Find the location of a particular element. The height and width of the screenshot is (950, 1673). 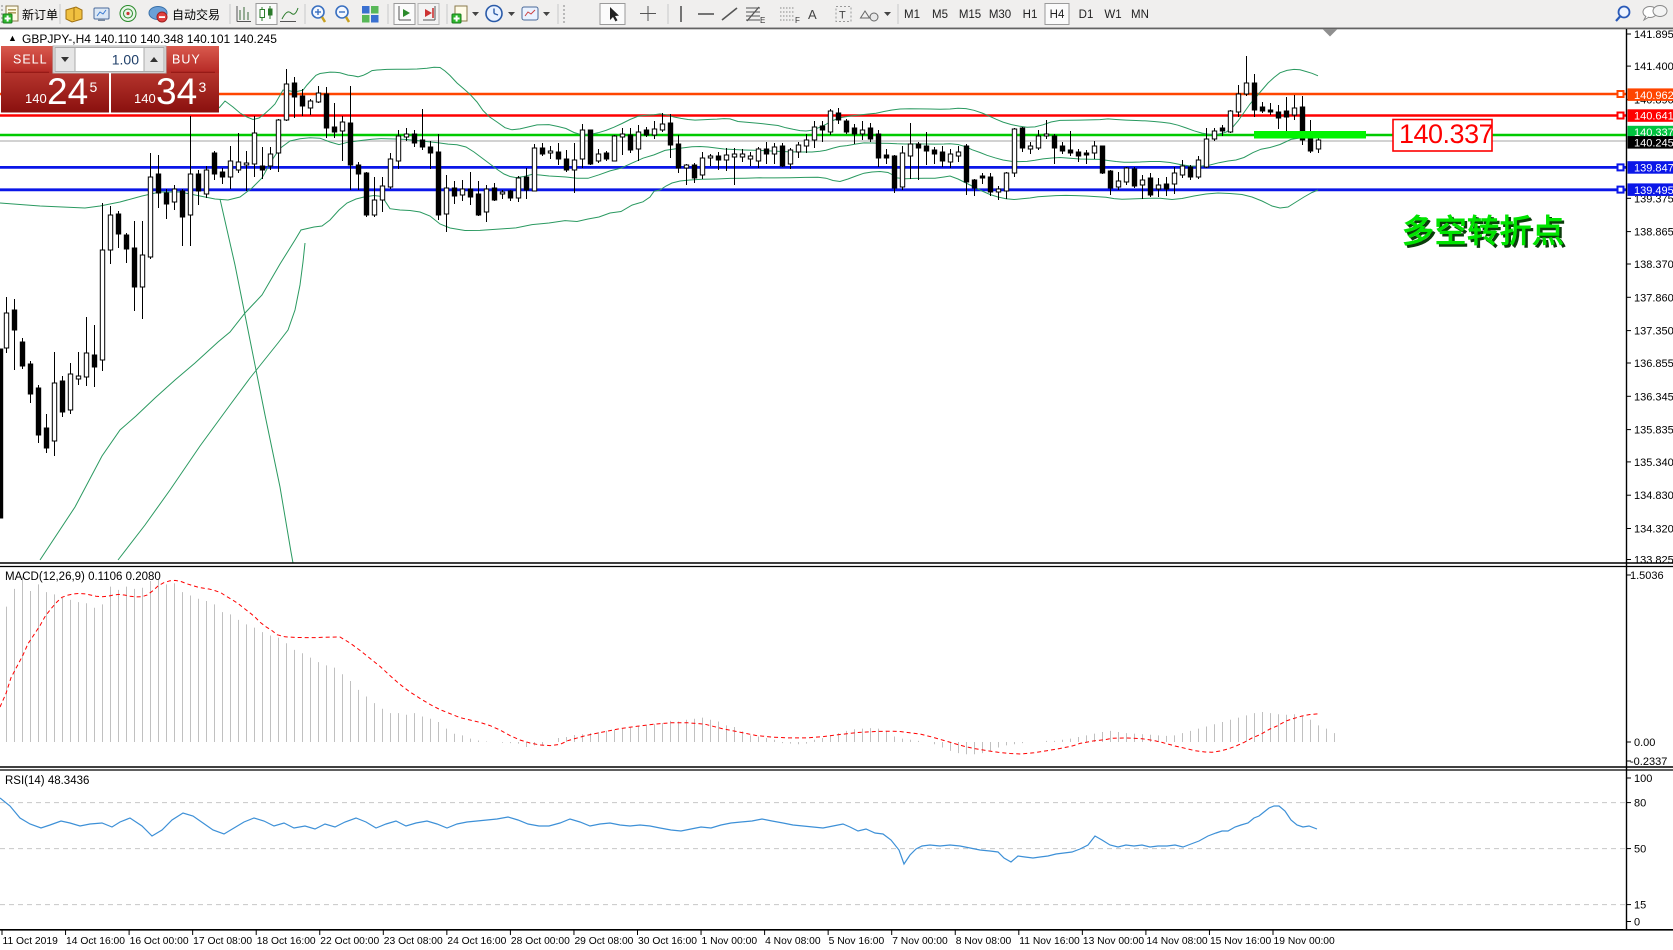

svg-text: 137.860 is located at coordinates (1653, 298).